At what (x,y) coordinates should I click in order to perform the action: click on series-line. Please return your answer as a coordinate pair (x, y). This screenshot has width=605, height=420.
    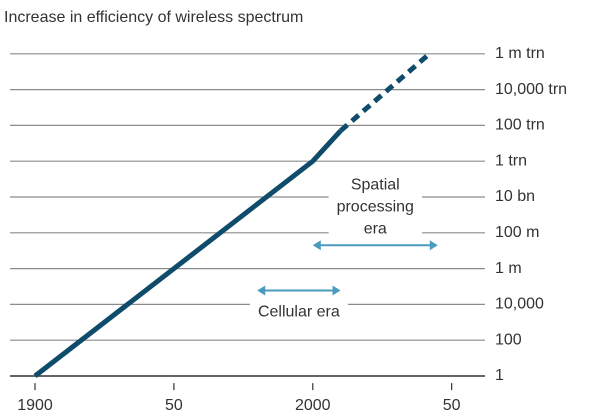
    Looking at the image, I should click on (385, 92).